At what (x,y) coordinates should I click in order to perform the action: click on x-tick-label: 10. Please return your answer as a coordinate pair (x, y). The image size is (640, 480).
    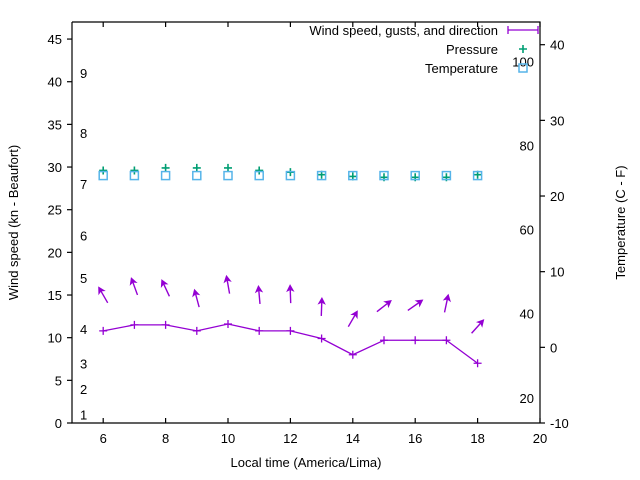
    Looking at the image, I should click on (228, 438).